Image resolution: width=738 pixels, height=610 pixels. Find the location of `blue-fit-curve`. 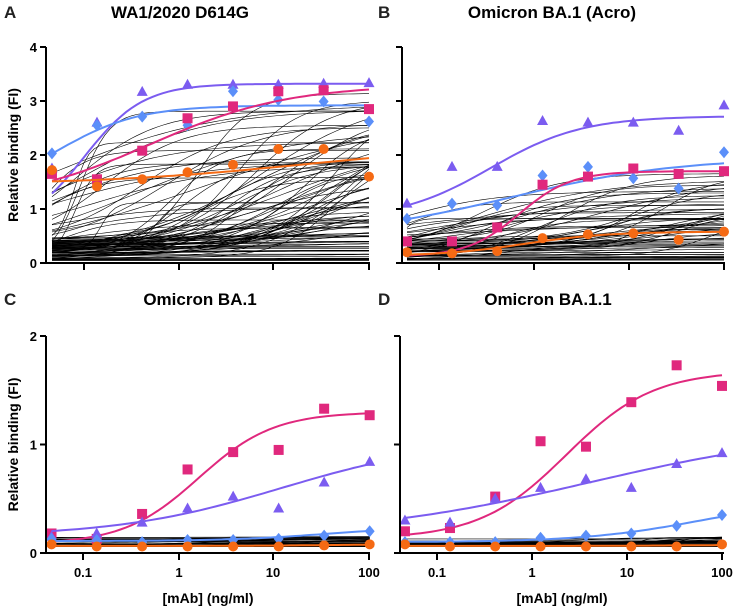

blue-fit-curve is located at coordinates (565, 191).